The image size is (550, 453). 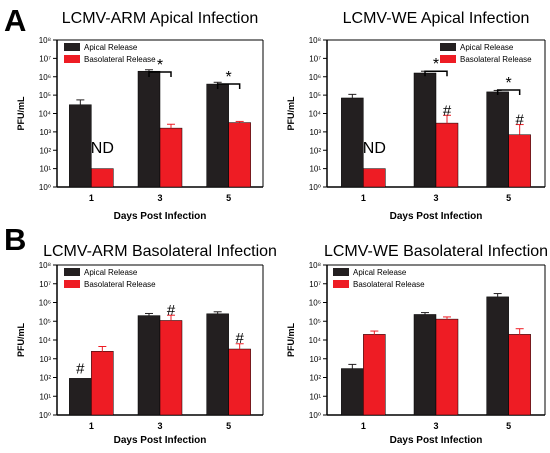 I want to click on not-detected-label: ND, so click(x=102, y=148).